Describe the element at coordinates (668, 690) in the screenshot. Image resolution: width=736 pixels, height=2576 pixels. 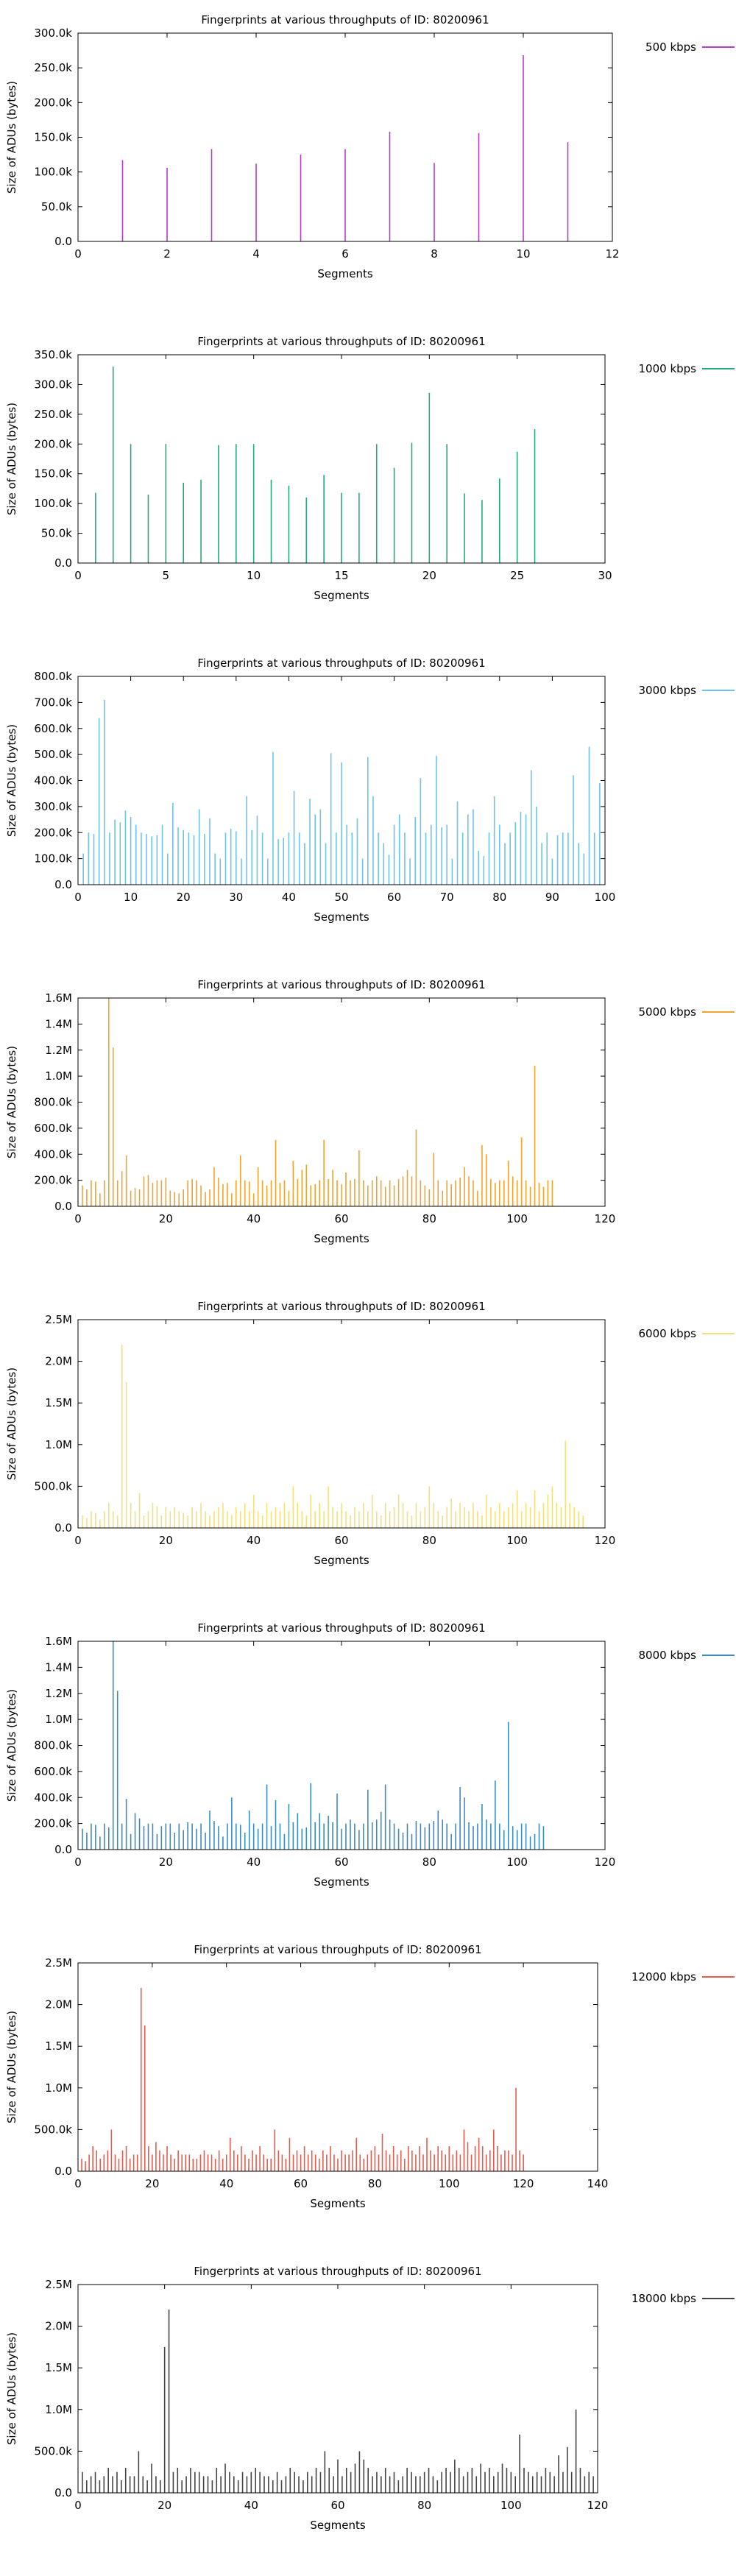
I see `legend-label: 3000 kbps` at that location.